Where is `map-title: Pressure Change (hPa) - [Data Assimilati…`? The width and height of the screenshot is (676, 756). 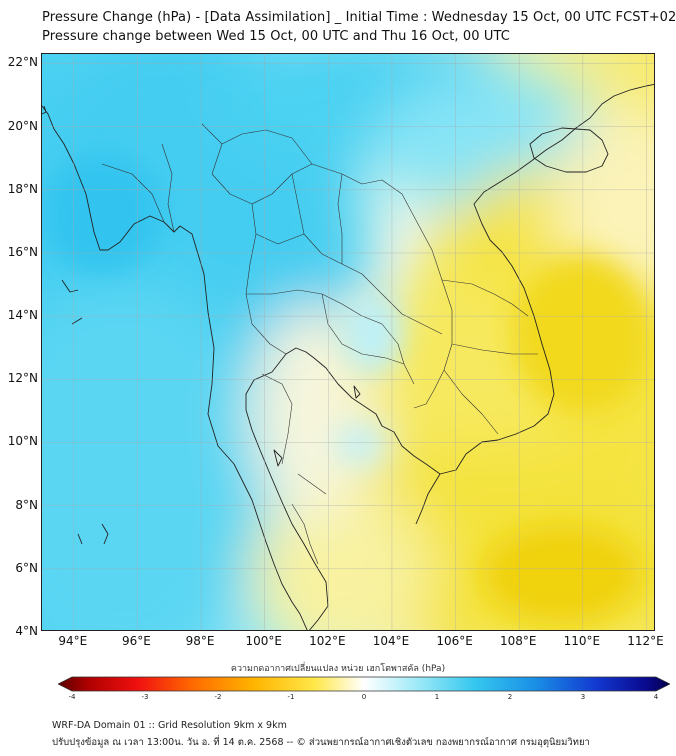 map-title: Pressure Change (hPa) - [Data Assimilati… is located at coordinates (359, 17).